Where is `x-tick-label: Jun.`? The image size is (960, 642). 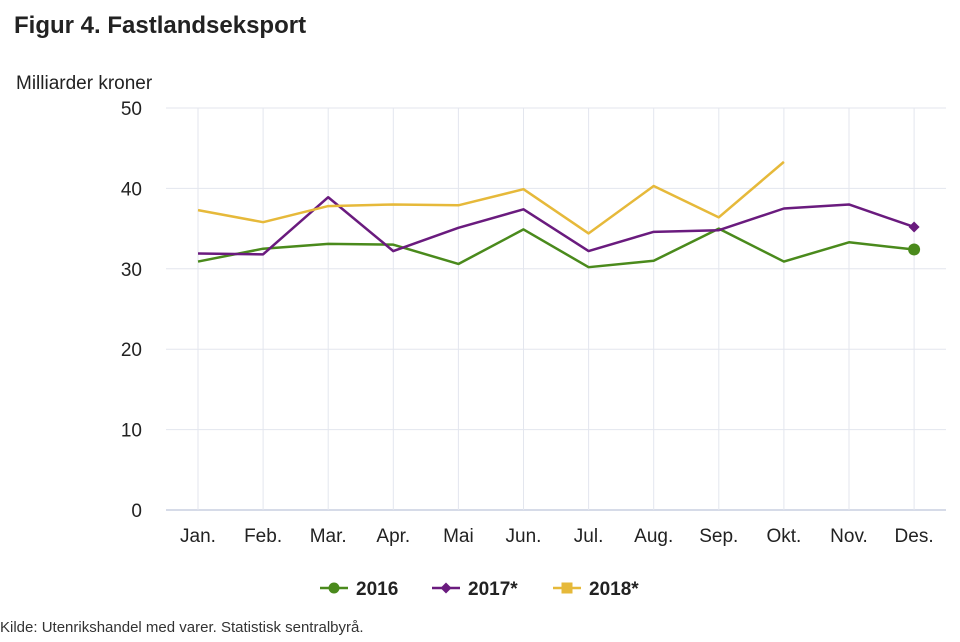
x-tick-label: Jun. is located at coordinates (524, 536).